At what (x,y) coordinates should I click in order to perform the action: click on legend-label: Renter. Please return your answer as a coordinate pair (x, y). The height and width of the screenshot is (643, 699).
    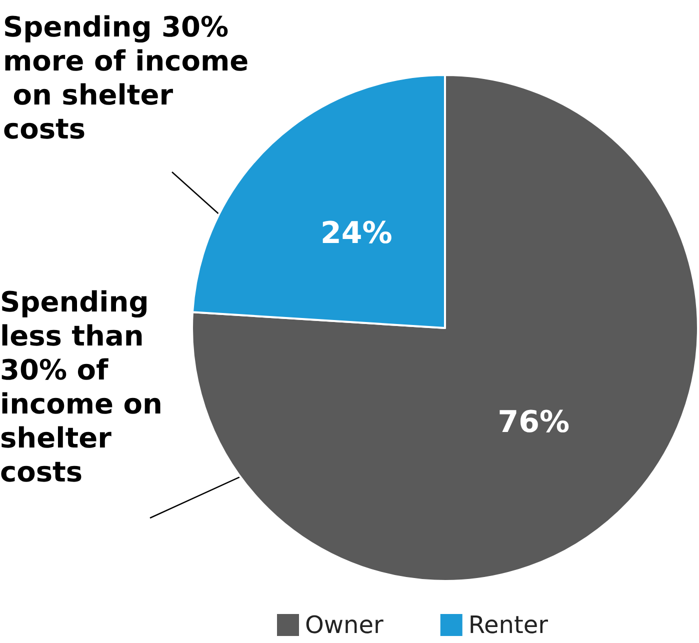
    Looking at the image, I should click on (508, 625).